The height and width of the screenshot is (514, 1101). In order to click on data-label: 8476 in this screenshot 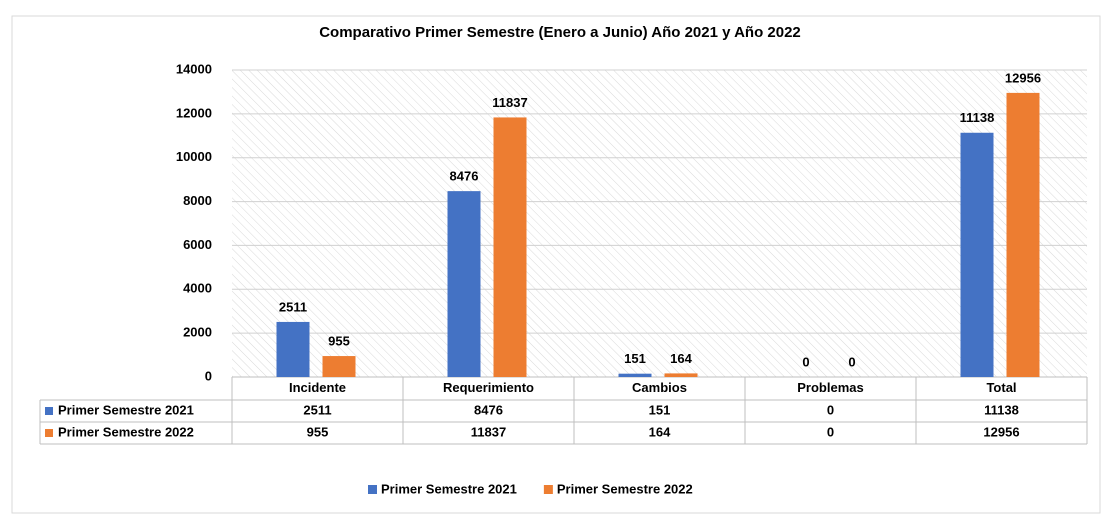, I will do `click(464, 176)`.